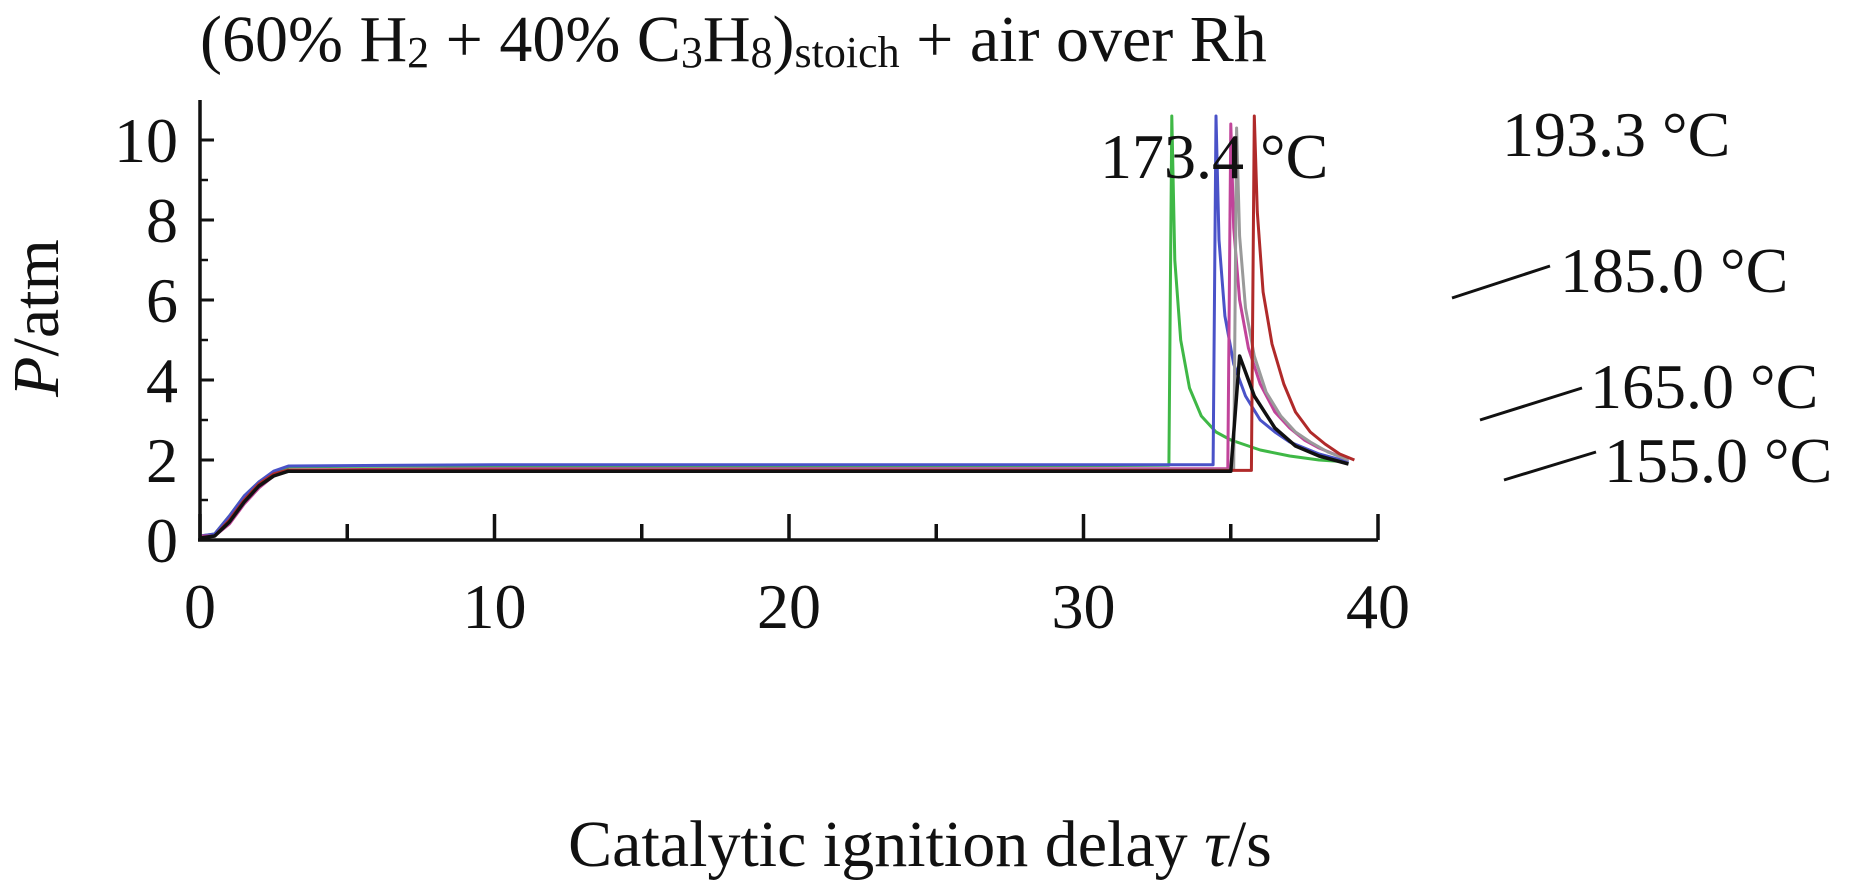 The image size is (1876, 886). I want to click on x-tick-label-30: 30, so click(1084, 606).